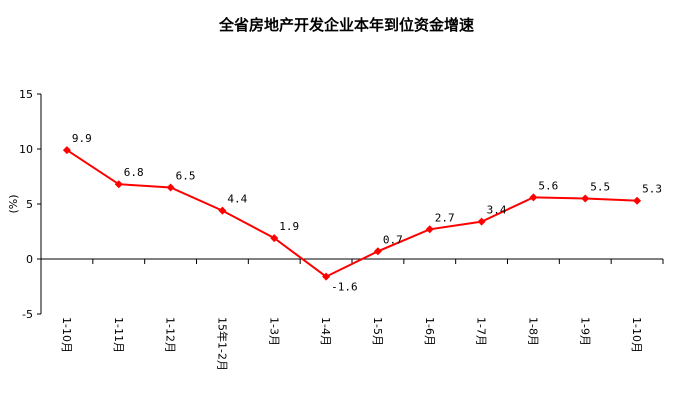 This screenshot has width=693, height=415. I want to click on data-label: 4.4, so click(237, 199).